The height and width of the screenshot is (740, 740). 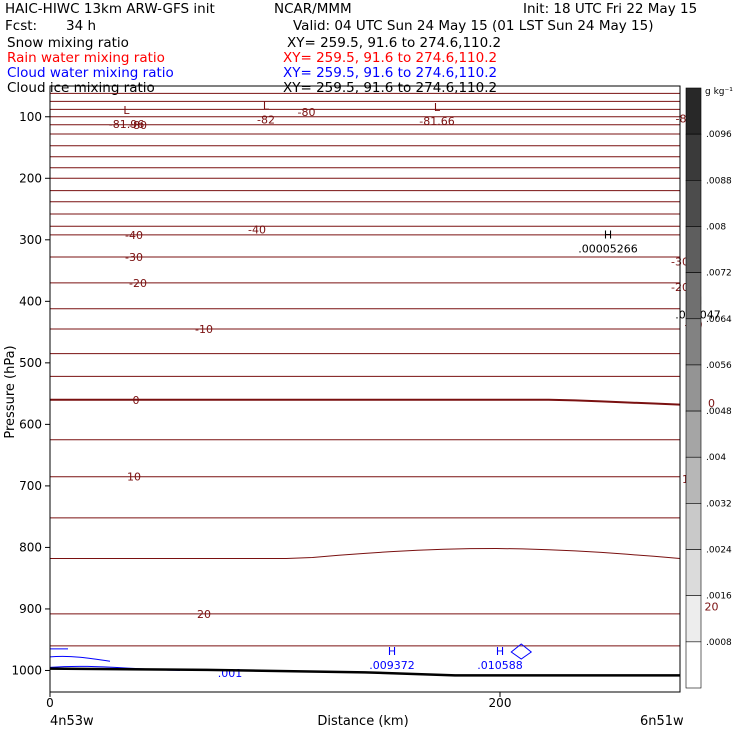 I want to click on forecast-label: Fcst:, so click(x=21, y=26).